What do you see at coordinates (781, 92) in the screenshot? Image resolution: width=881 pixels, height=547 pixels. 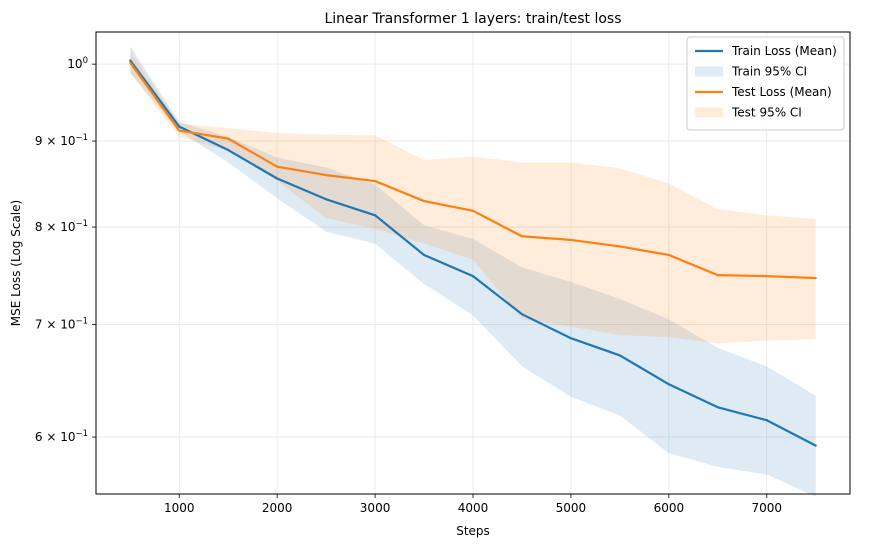 I see `legend-label: Test Loss (Mean)` at bounding box center [781, 92].